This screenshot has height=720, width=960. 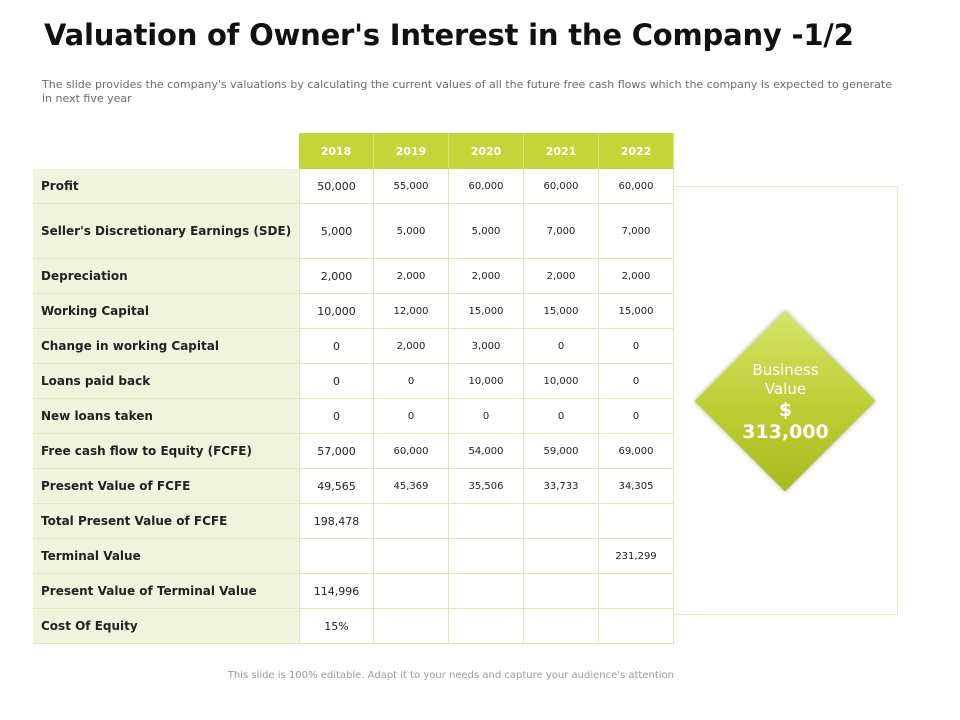 I want to click on table-row: Loans paid back 0 0 10,000 10,000 0, so click(x=353, y=381).